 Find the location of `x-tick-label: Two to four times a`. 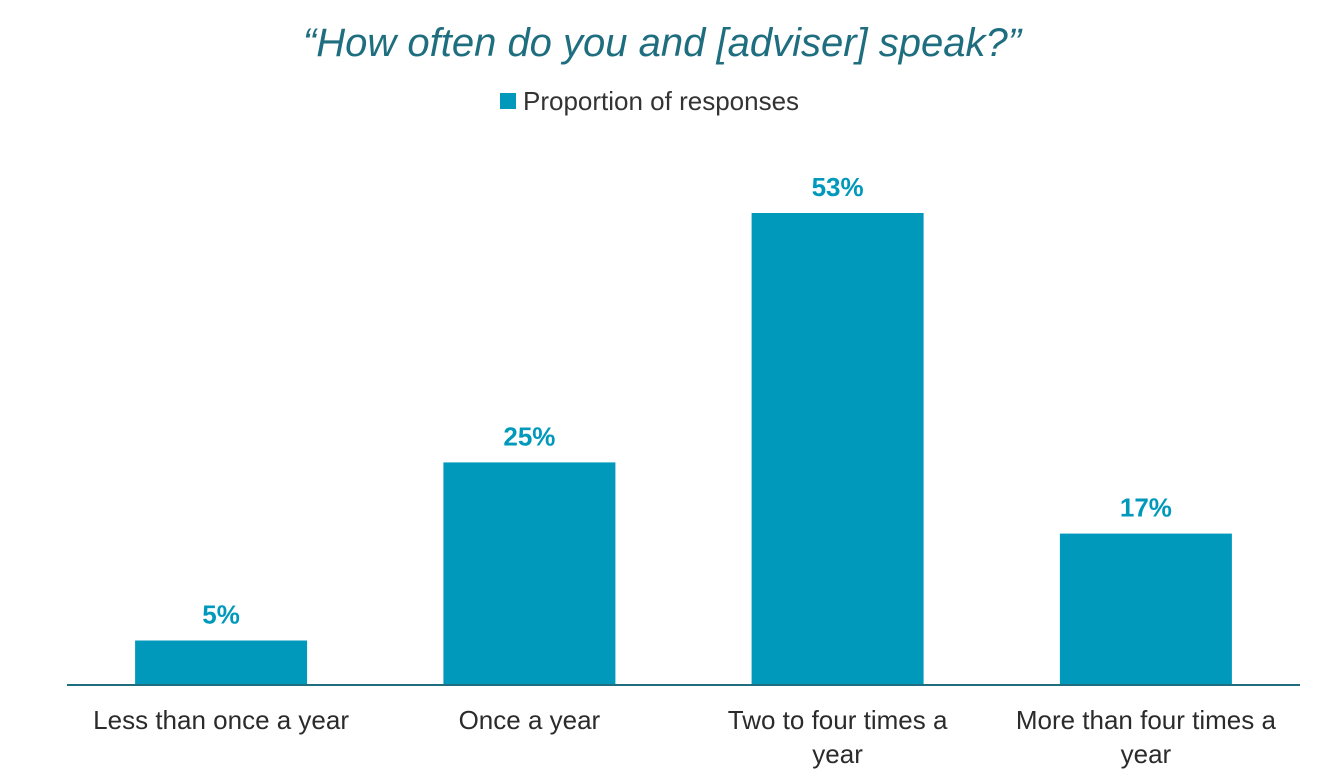

x-tick-label: Two to four times a is located at coordinates (838, 720).